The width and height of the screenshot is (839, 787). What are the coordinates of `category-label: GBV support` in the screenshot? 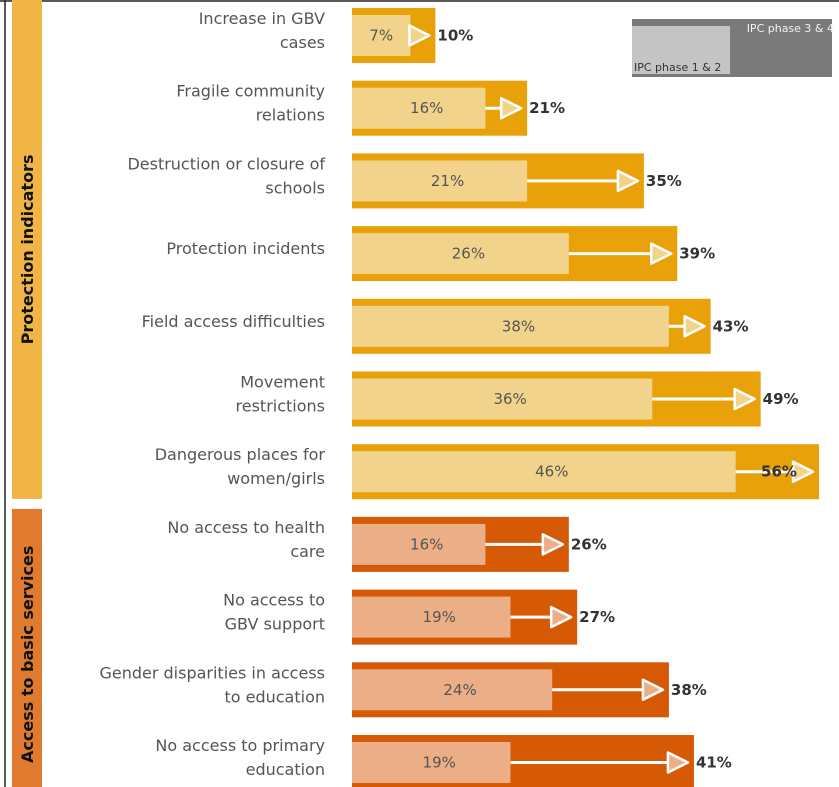 It's located at (275, 624).